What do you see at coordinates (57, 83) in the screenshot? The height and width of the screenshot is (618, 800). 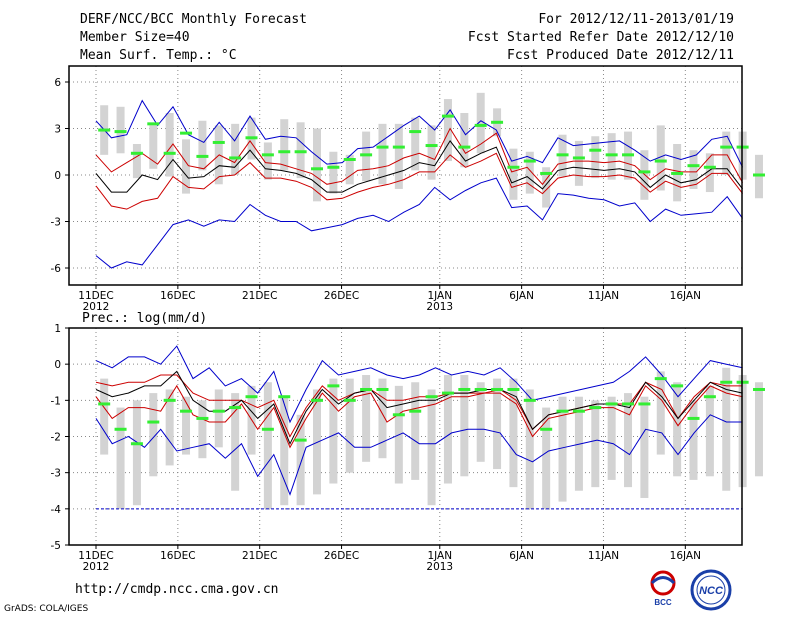 I see `y-tick-label: 6` at bounding box center [57, 83].